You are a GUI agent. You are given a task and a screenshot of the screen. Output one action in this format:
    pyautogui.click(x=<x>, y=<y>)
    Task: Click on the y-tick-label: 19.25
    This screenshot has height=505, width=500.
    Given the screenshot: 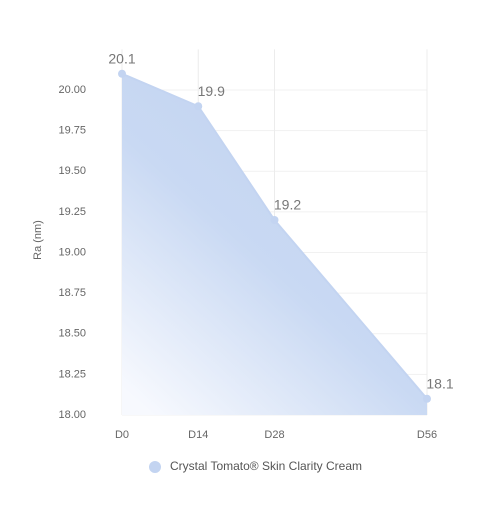 What is the action you would take?
    pyautogui.click(x=72, y=212)
    